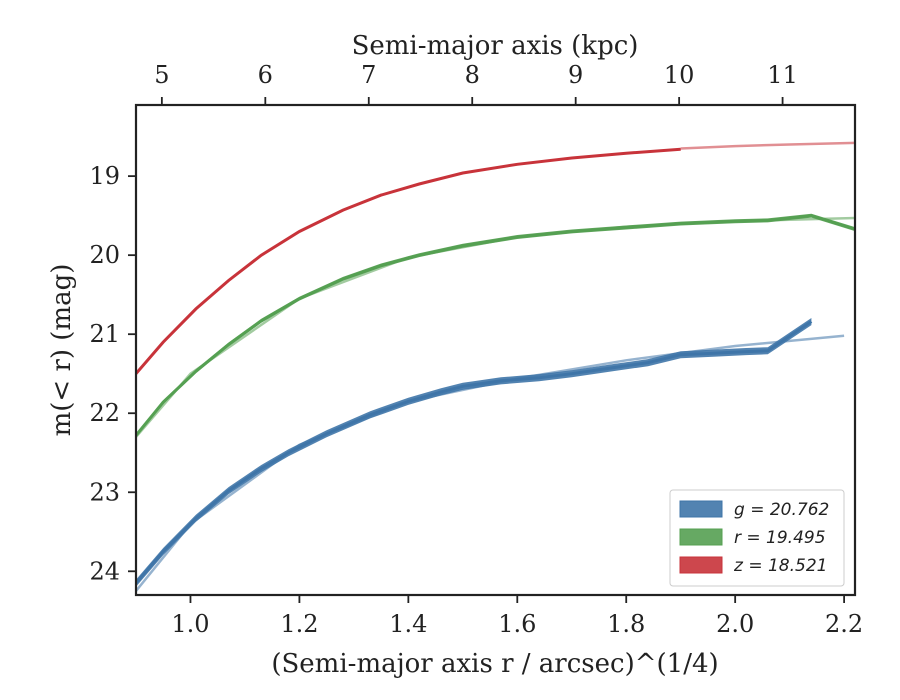 Image resolution: width=900 pixels, height=700 pixels. Describe the element at coordinates (104, 176) in the screenshot. I see `y-tick-label: 19` at that location.